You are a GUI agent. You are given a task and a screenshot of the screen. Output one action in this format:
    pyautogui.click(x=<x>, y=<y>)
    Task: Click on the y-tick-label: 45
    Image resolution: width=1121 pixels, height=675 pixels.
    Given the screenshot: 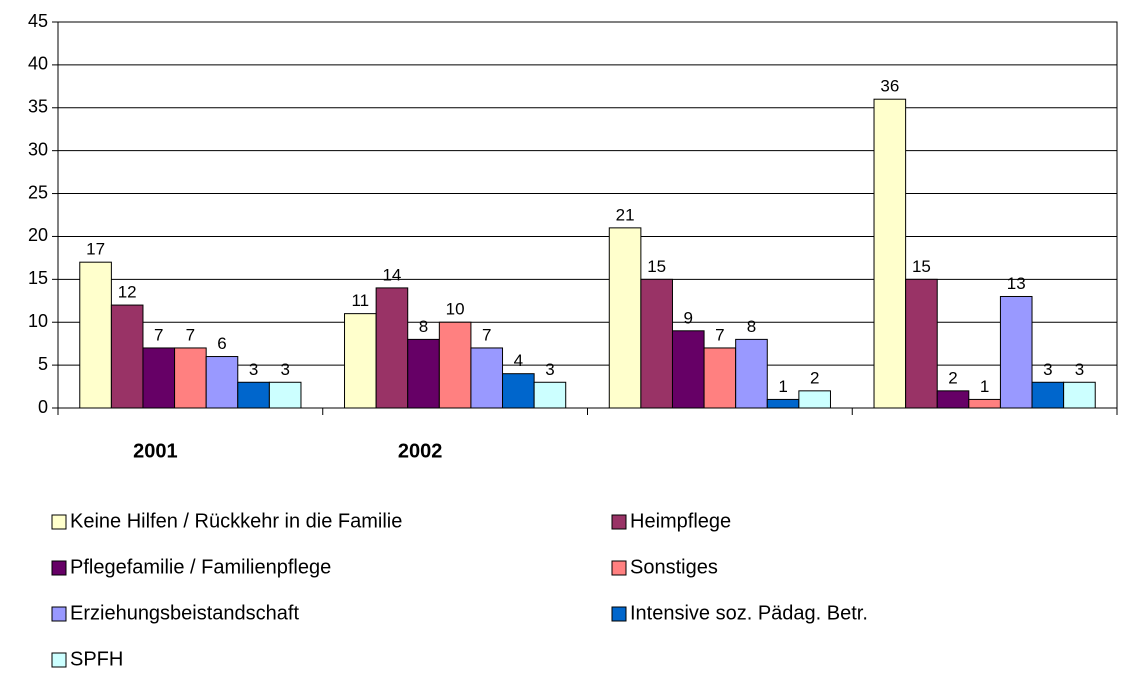 What is the action you would take?
    pyautogui.click(x=38, y=21)
    